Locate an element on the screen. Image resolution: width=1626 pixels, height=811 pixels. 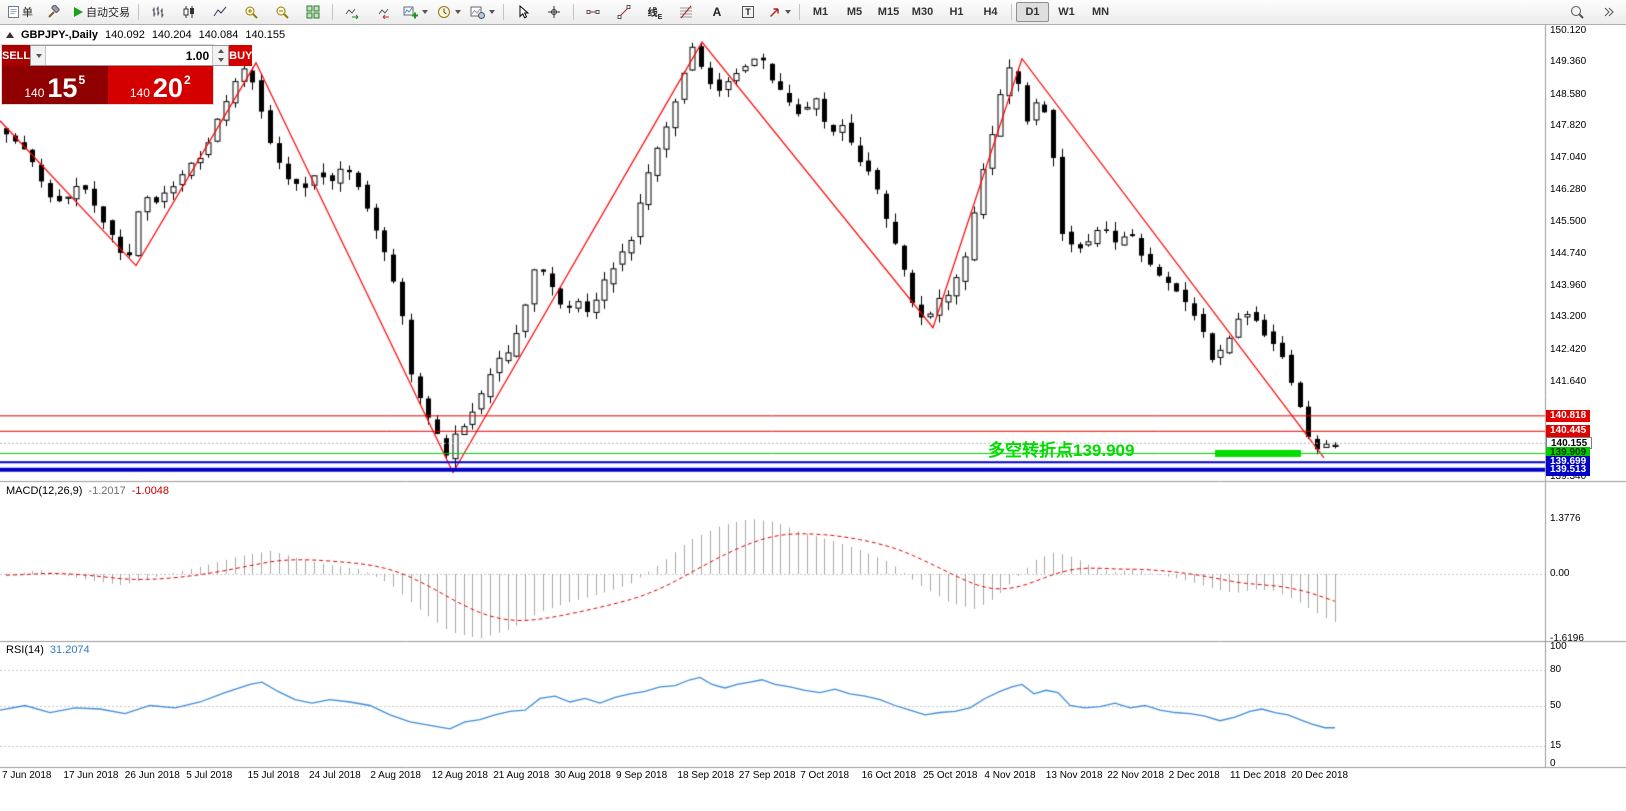
buy-price-big: 20 is located at coordinates (167, 88).